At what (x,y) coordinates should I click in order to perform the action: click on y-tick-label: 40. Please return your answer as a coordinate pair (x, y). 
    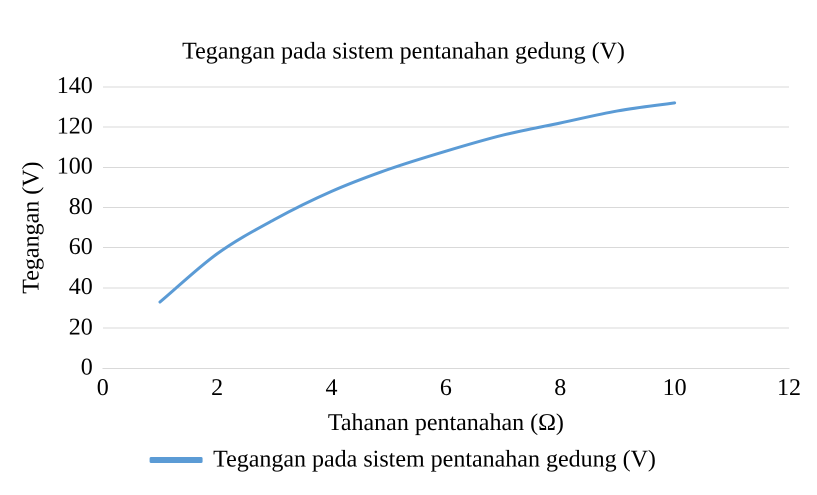
    Looking at the image, I should click on (80, 287).